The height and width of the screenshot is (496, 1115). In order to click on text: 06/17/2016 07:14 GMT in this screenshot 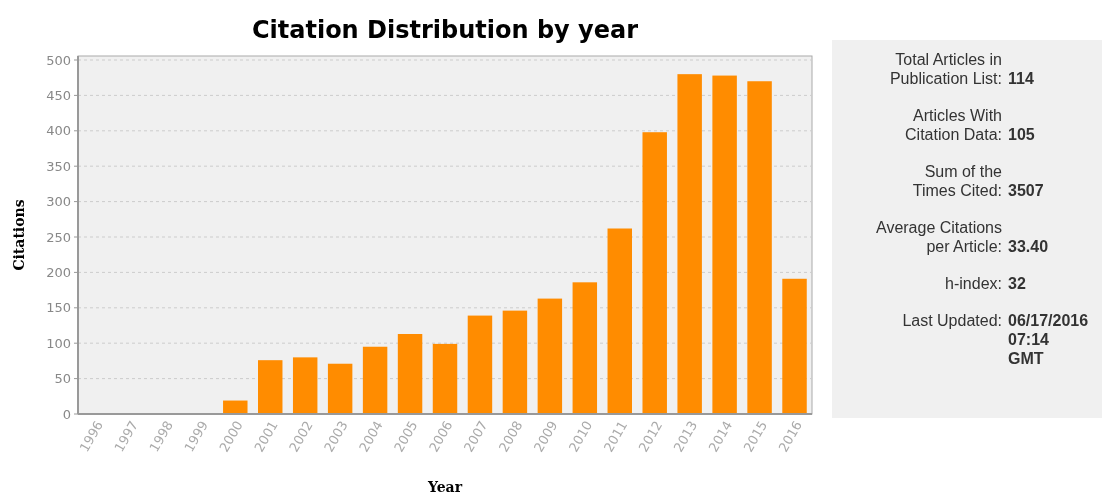, I will do `click(1048, 339)`.